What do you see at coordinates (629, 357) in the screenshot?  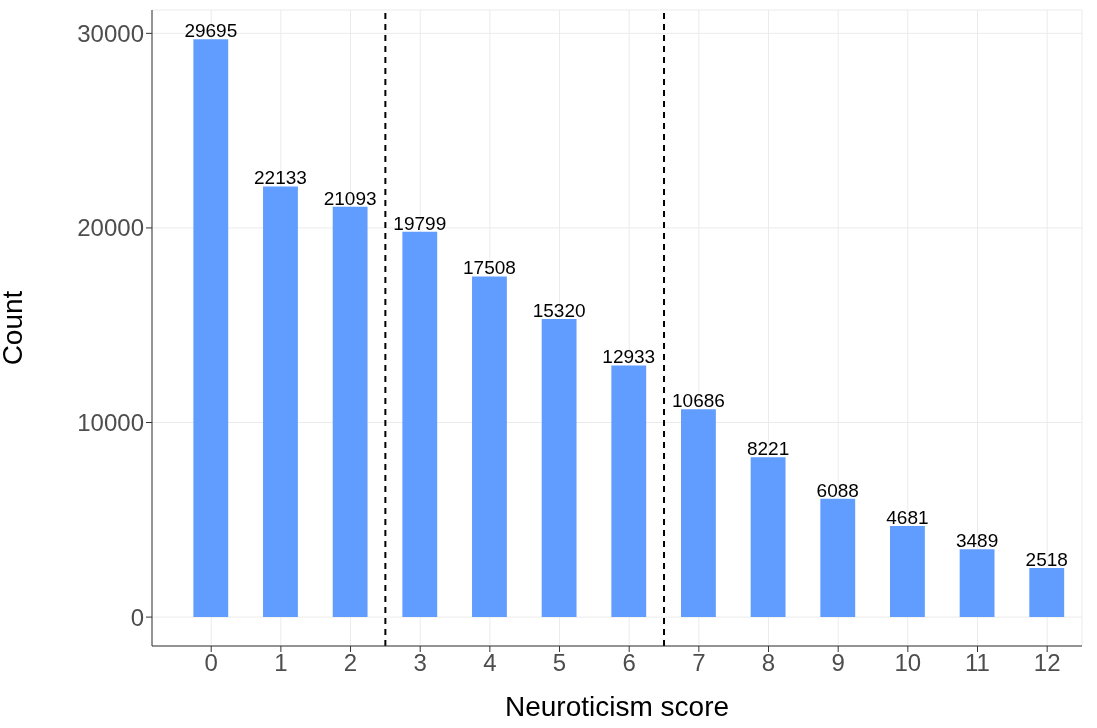 I see `data-label: 12933` at bounding box center [629, 357].